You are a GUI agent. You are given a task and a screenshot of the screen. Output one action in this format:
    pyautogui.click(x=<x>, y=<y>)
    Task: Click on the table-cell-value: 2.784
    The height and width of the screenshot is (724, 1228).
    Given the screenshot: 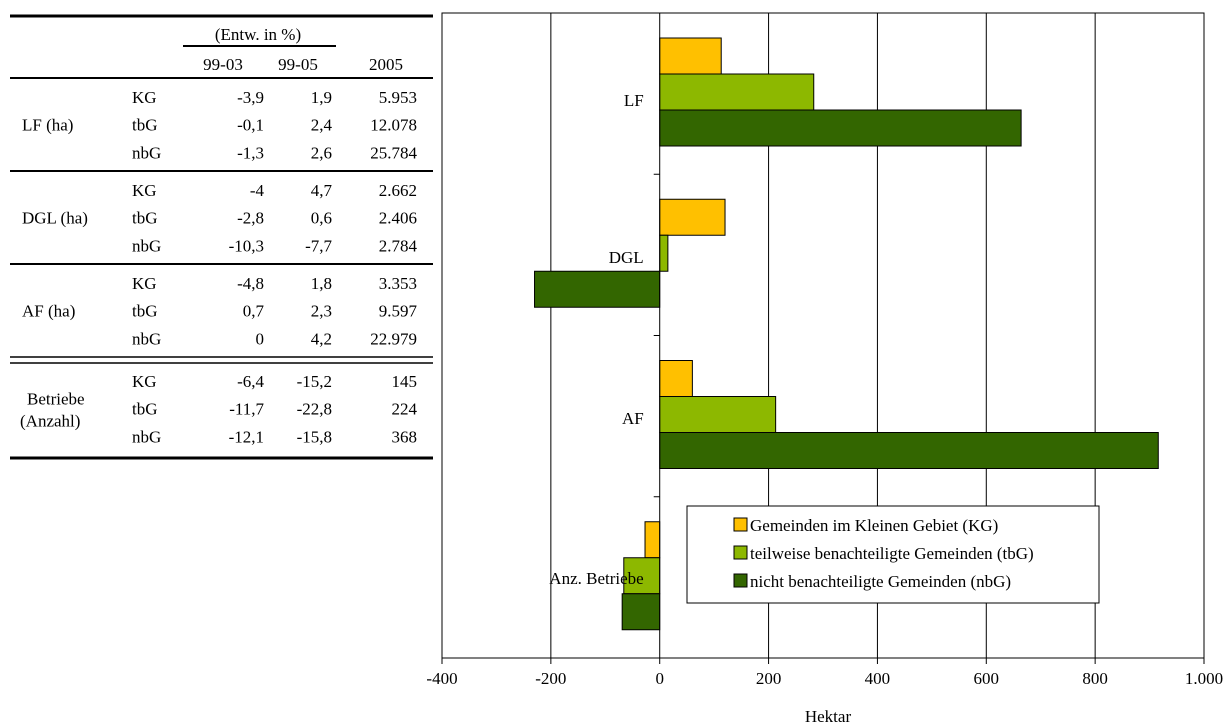 What is the action you would take?
    pyautogui.click(x=398, y=245)
    